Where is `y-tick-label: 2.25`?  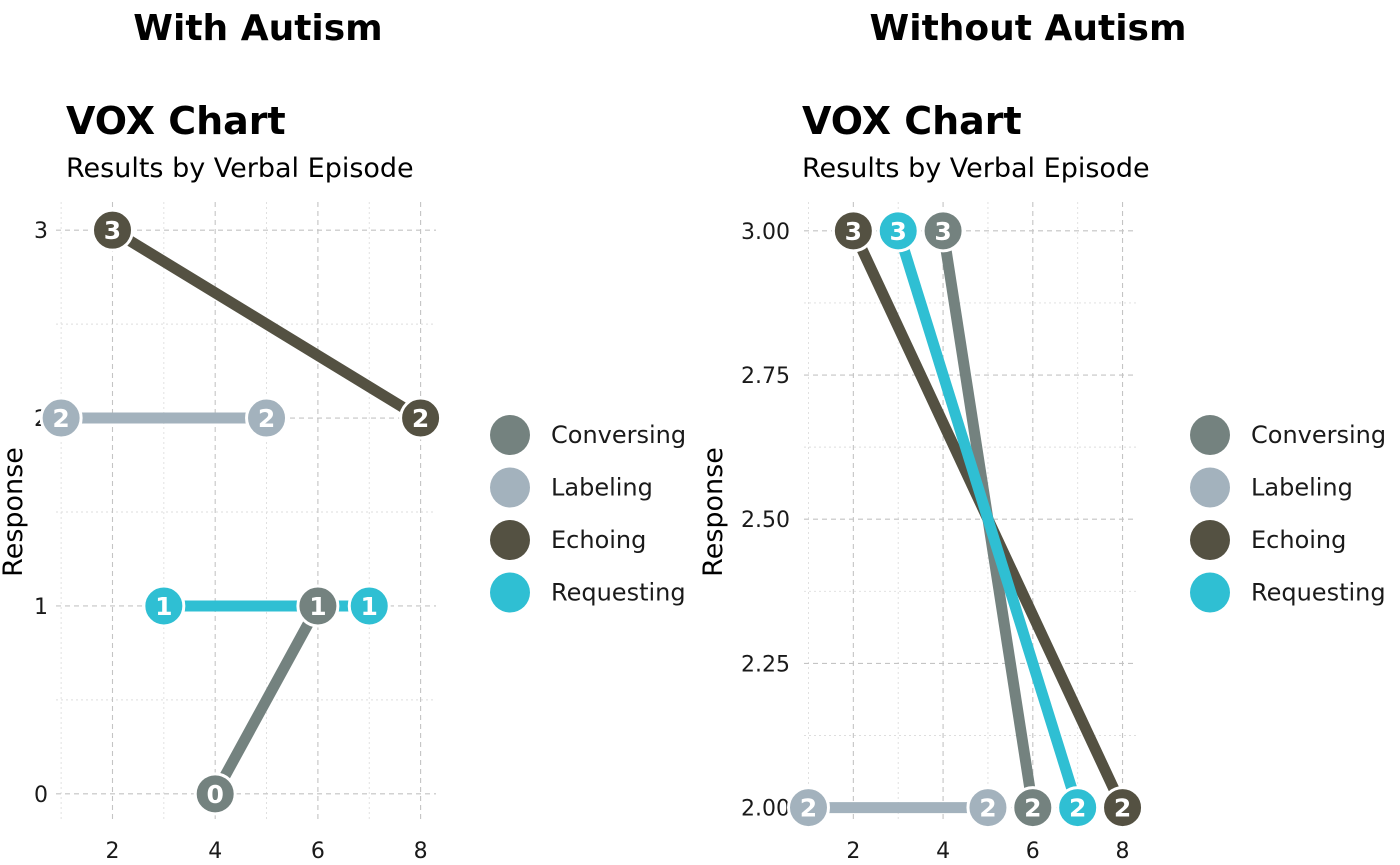 y-tick-label: 2.25 is located at coordinates (765, 664).